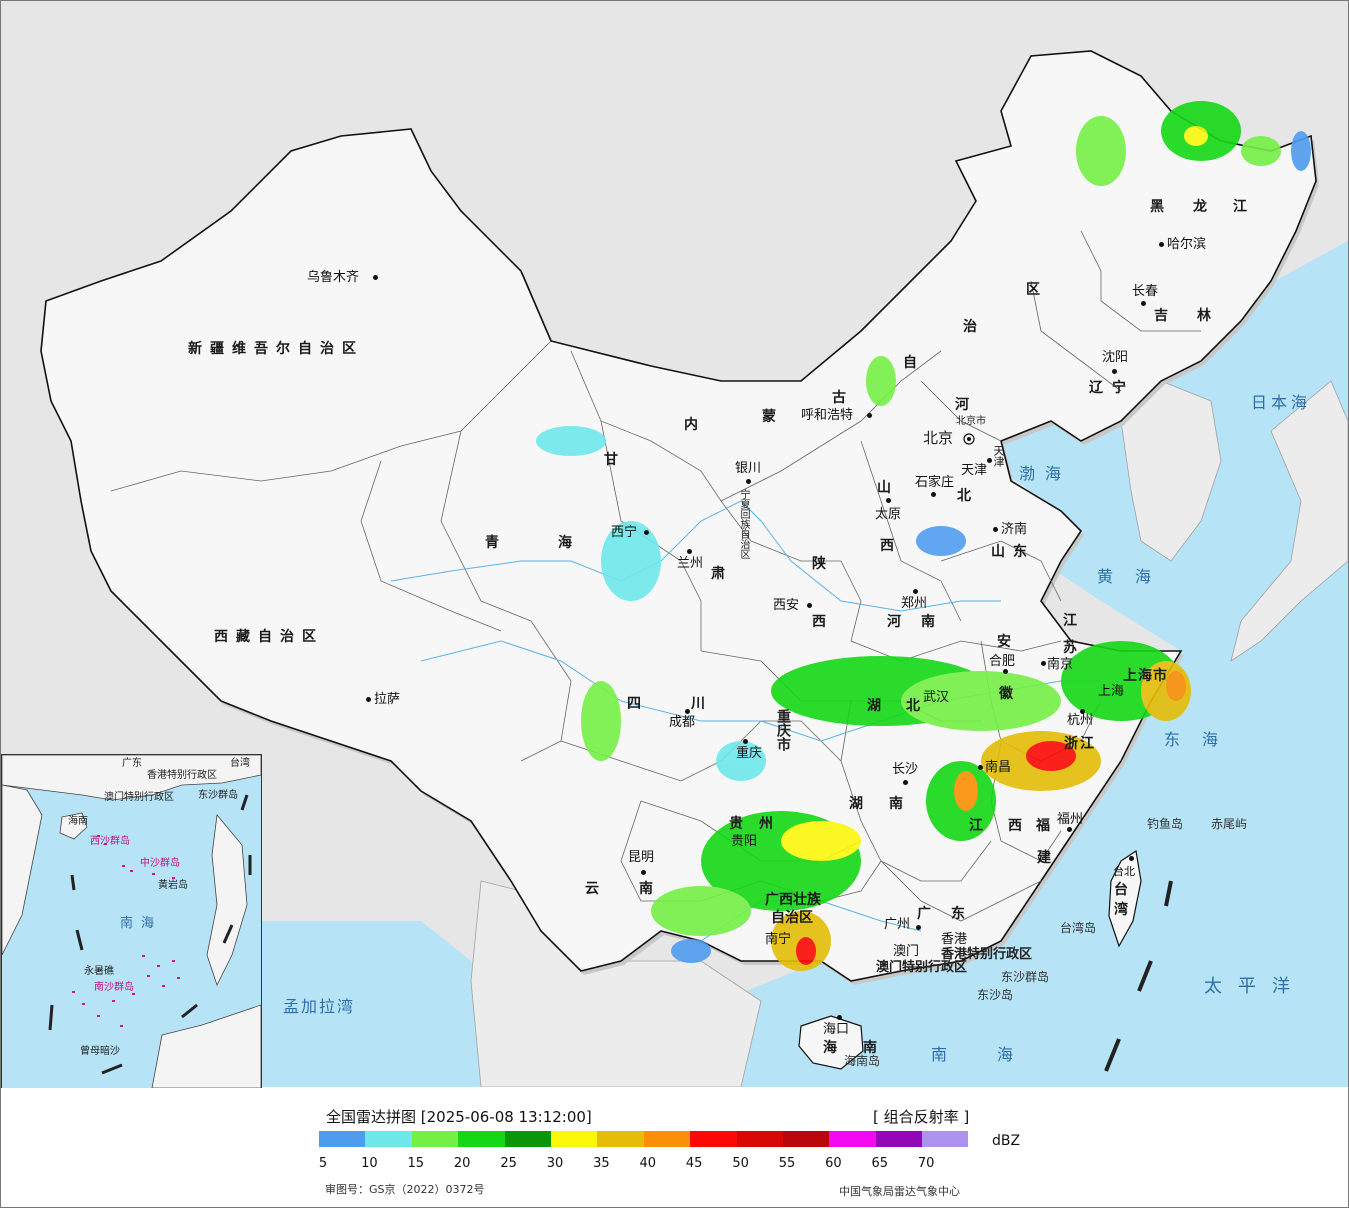 The height and width of the screenshot is (1208, 1349). Describe the element at coordinates (1145, 676) in the screenshot. I see `label-shanghai: 上海市` at that location.